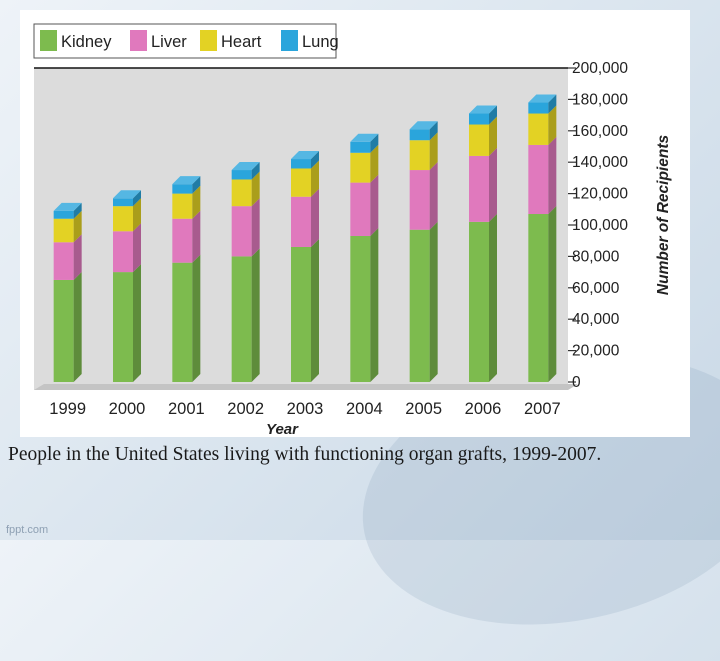  What do you see at coordinates (186, 409) in the screenshot?
I see `x-tick-label: 2001` at bounding box center [186, 409].